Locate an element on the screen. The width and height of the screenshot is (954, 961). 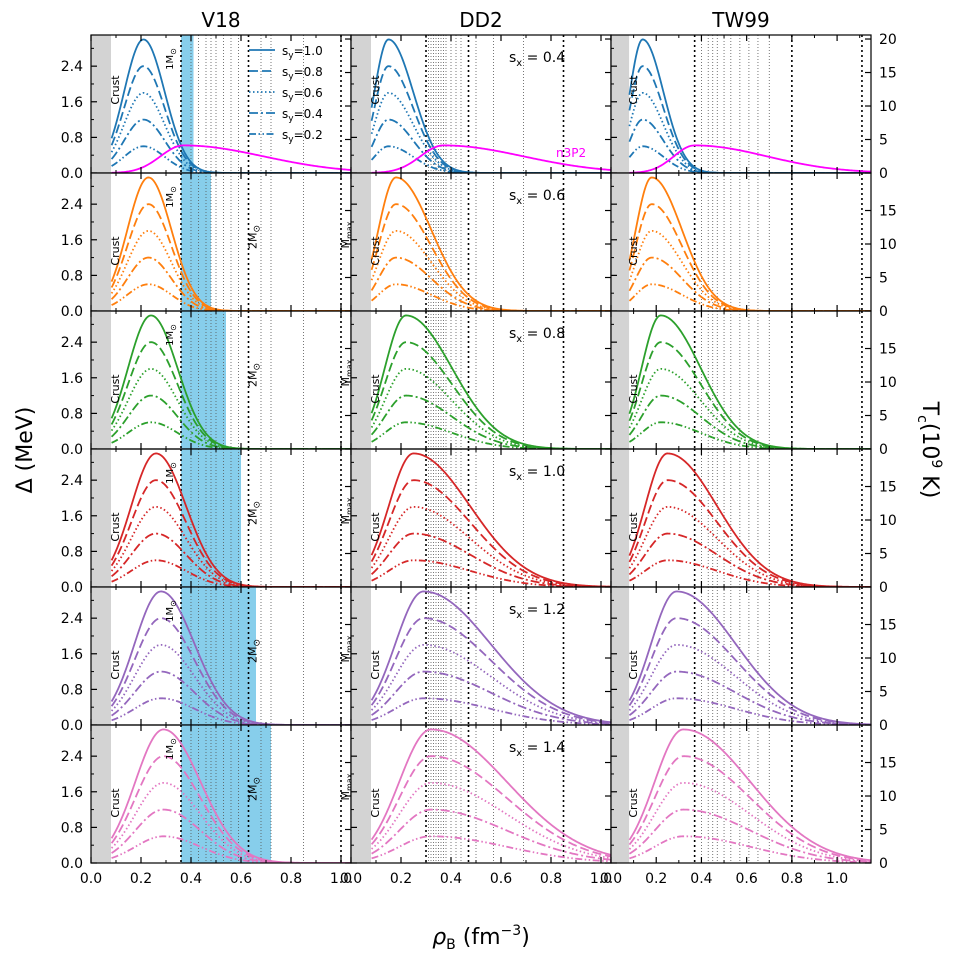
legend-label-value: =0.4 is located at coordinates (308, 114).